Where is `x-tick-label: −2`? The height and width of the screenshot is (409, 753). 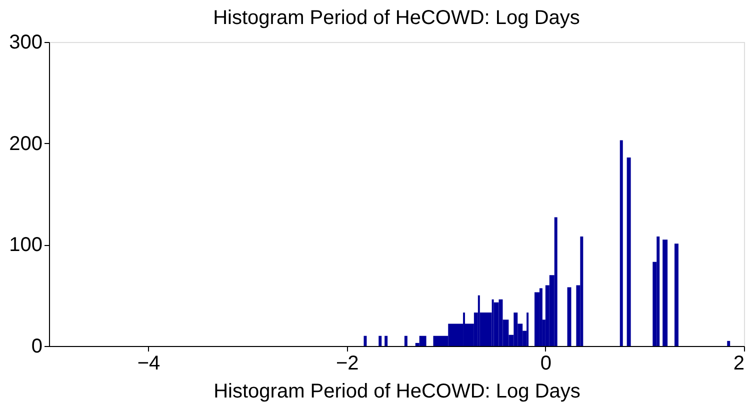
x-tick-label: −2 is located at coordinates (347, 363).